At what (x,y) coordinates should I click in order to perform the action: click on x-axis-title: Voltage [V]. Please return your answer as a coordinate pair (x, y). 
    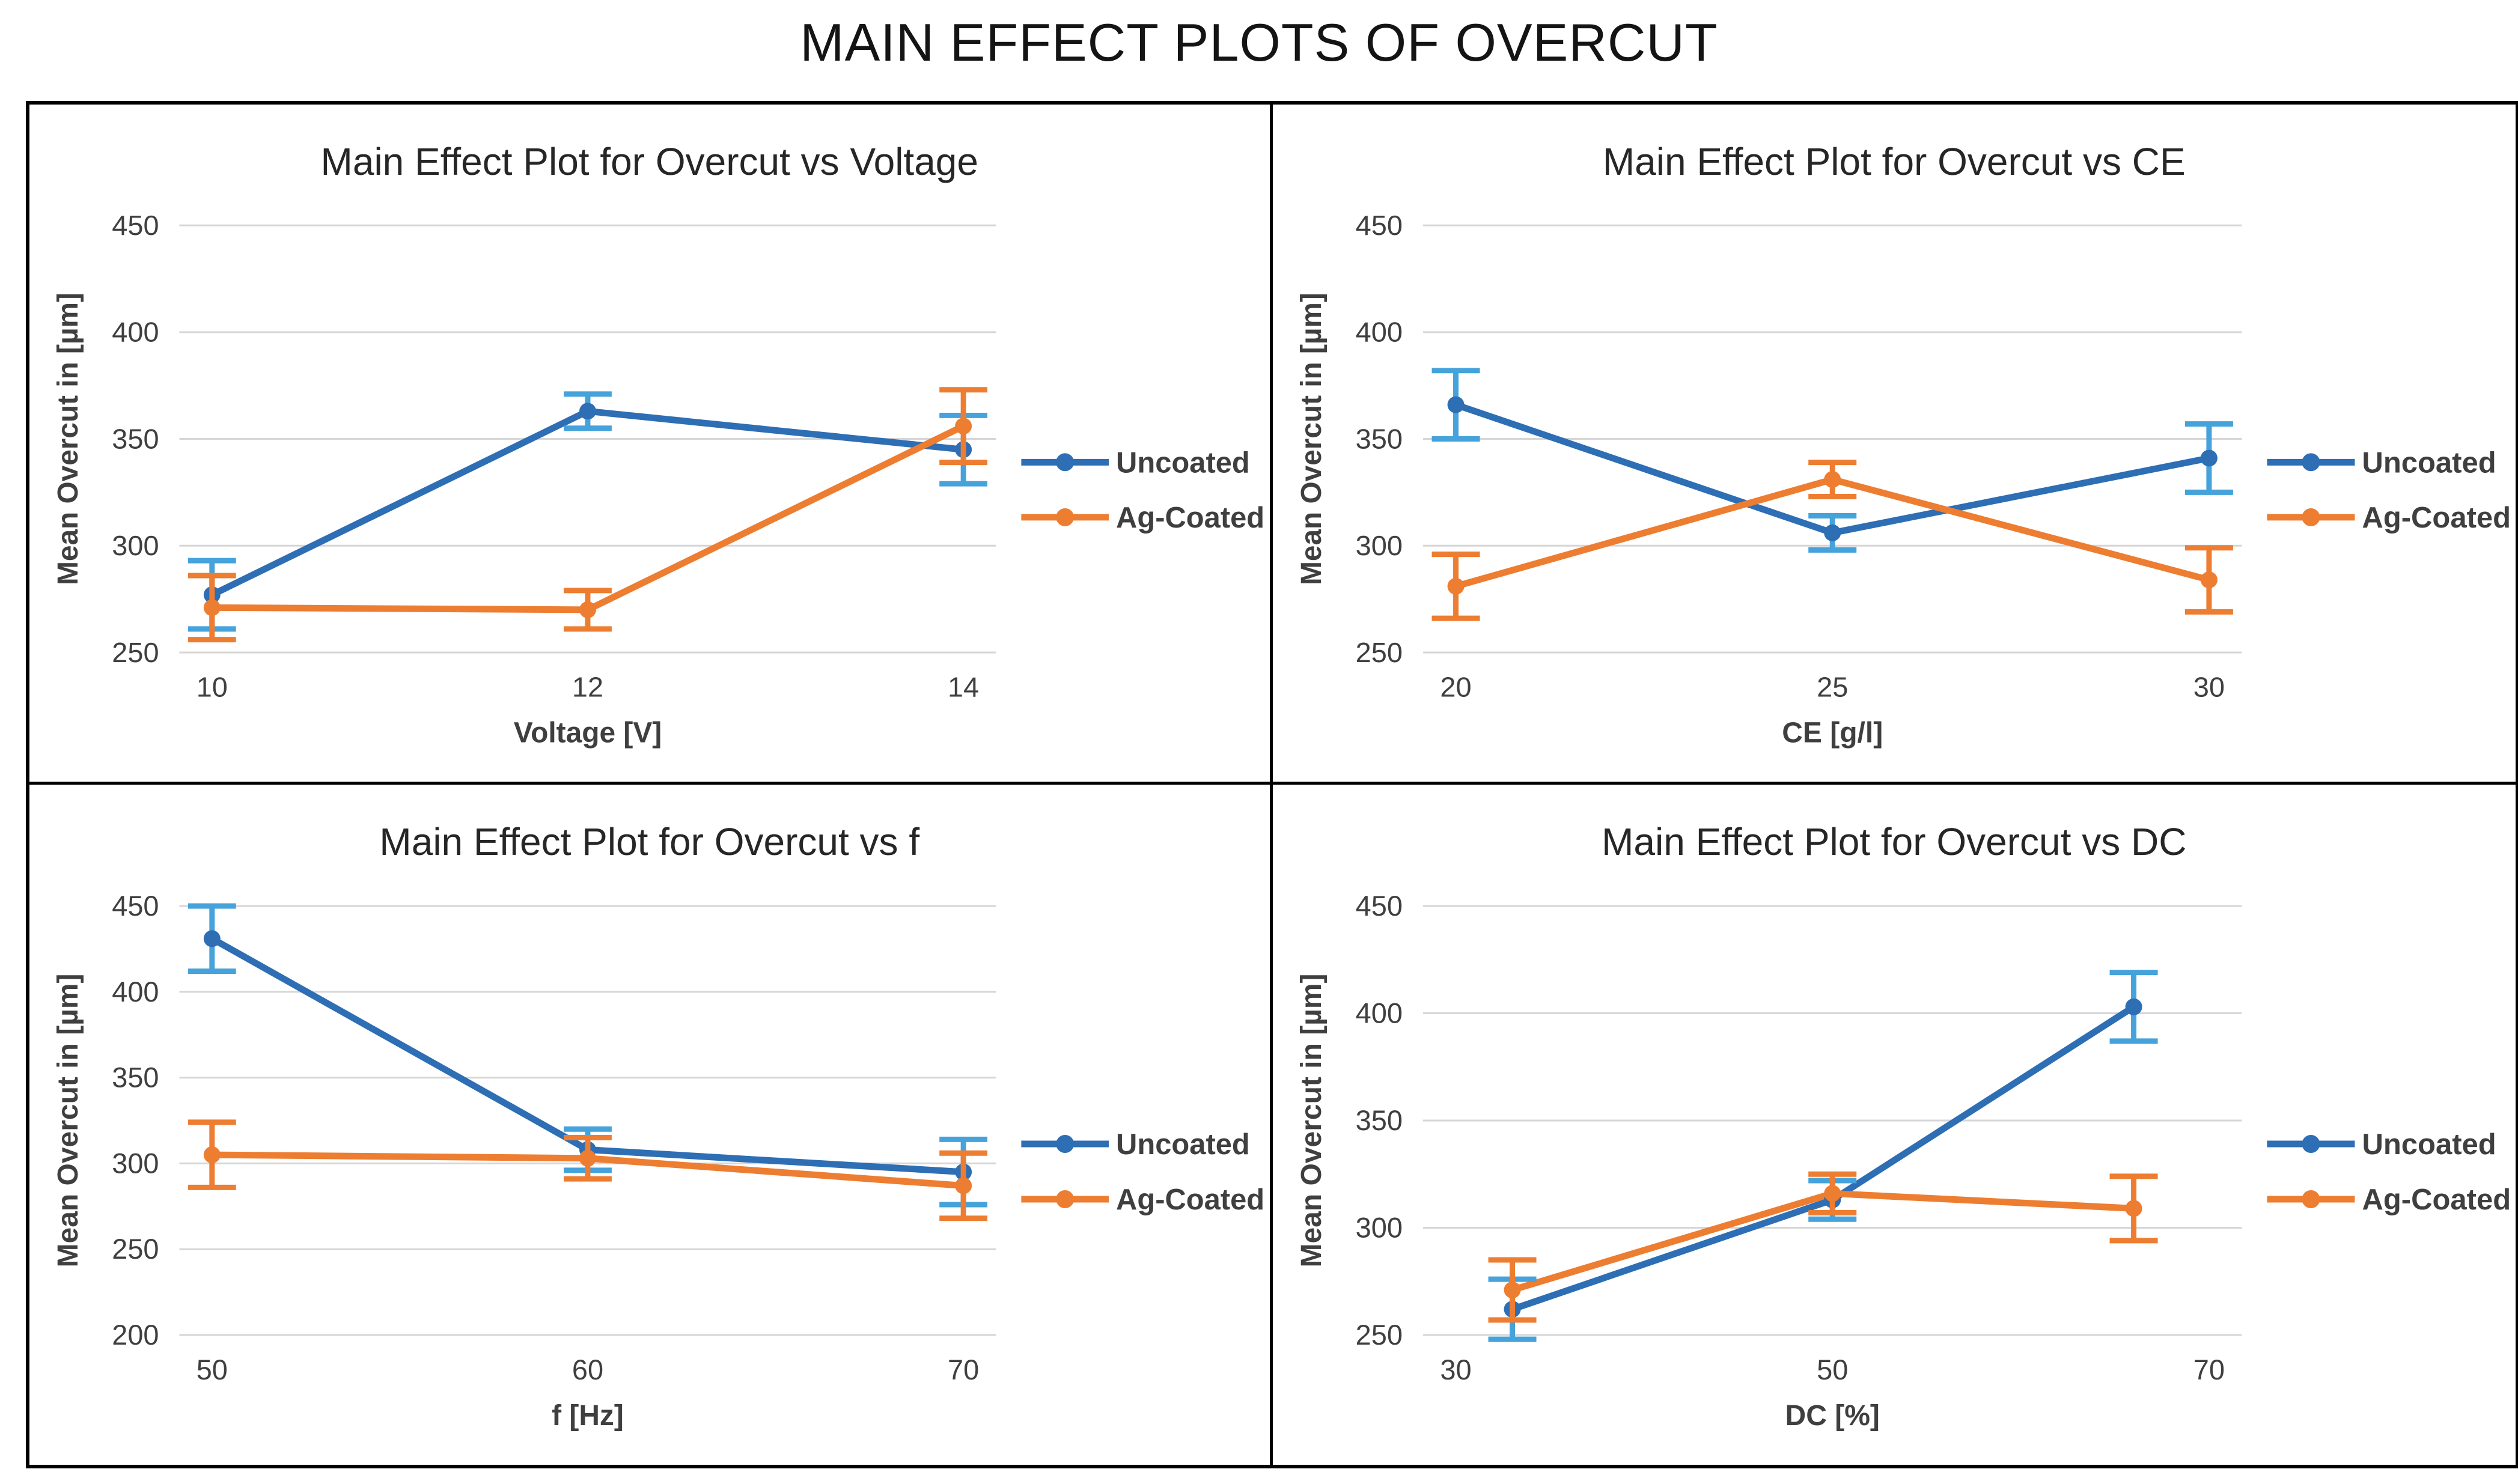
    Looking at the image, I should click on (588, 733).